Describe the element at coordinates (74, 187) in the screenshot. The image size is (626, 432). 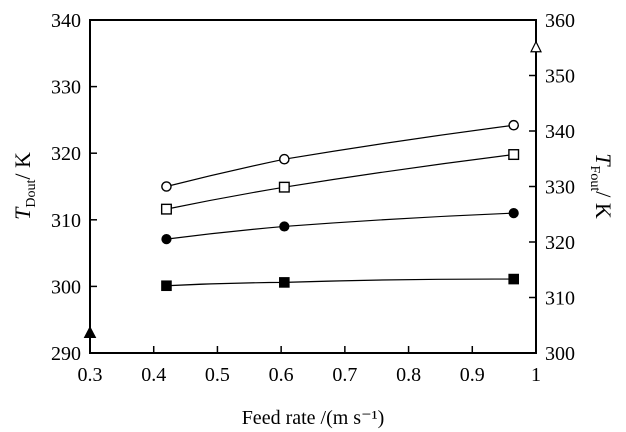
I see `y-left-axis-ticks: 290 300 310 320 330 340` at that location.